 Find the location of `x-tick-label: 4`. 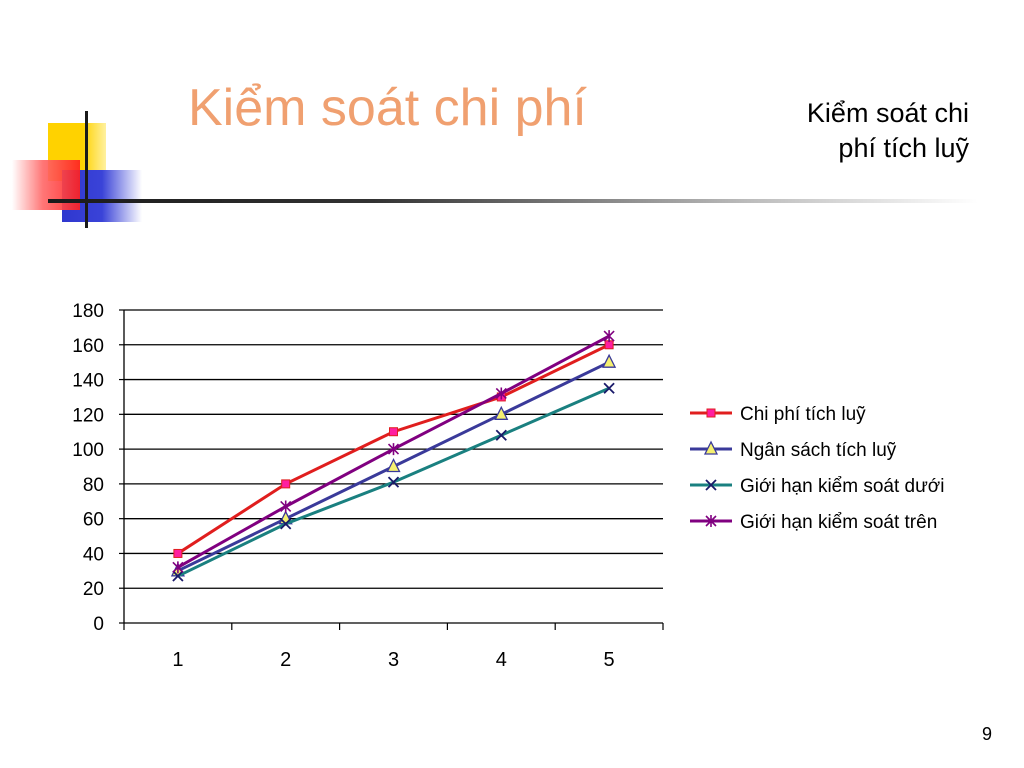

x-tick-label: 4 is located at coordinates (501, 660).